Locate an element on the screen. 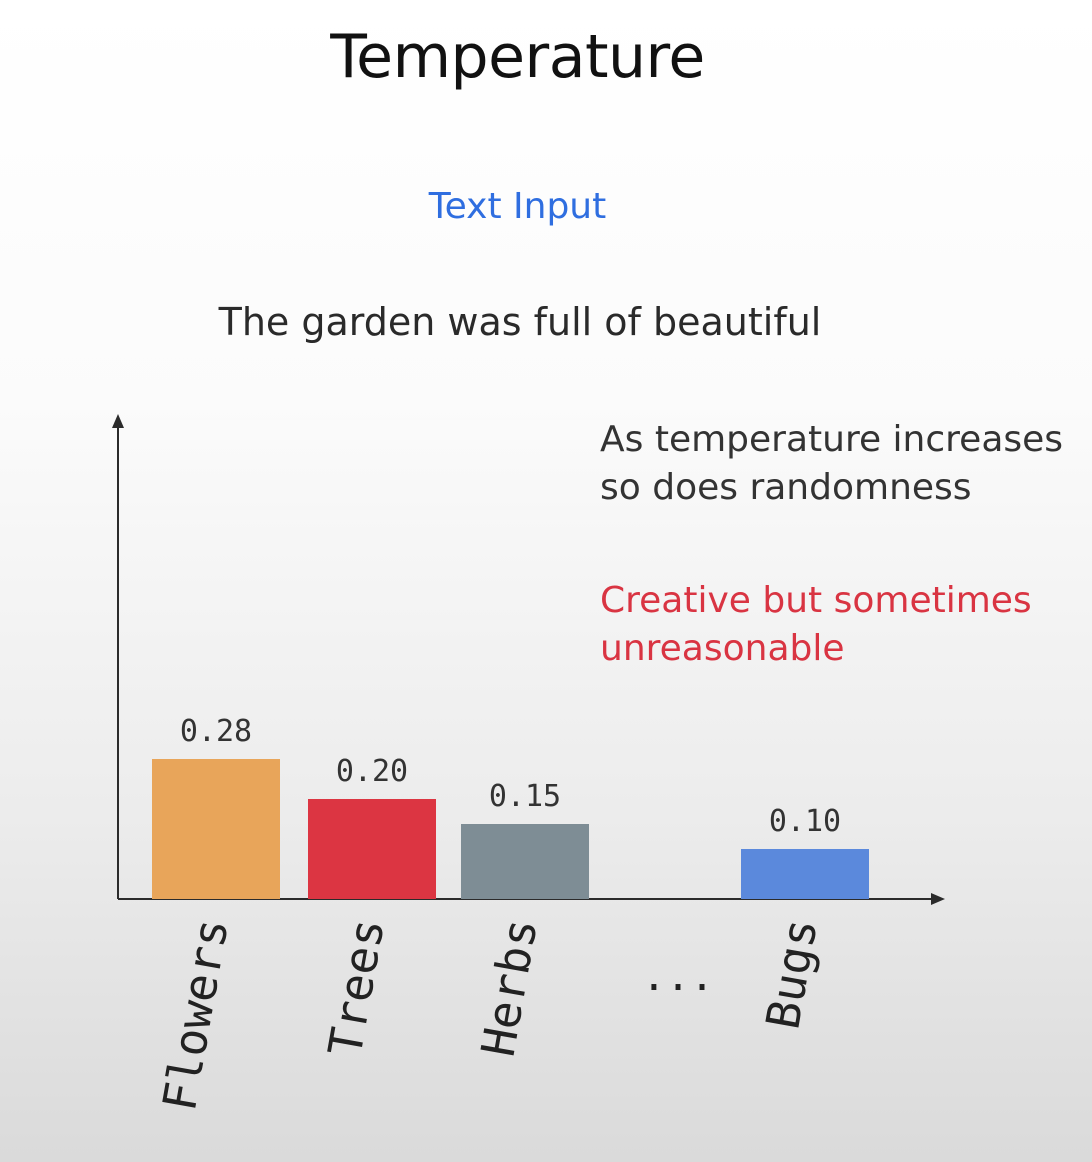 This screenshot has height=1162, width=1092. bar-trees is located at coordinates (372, 849).